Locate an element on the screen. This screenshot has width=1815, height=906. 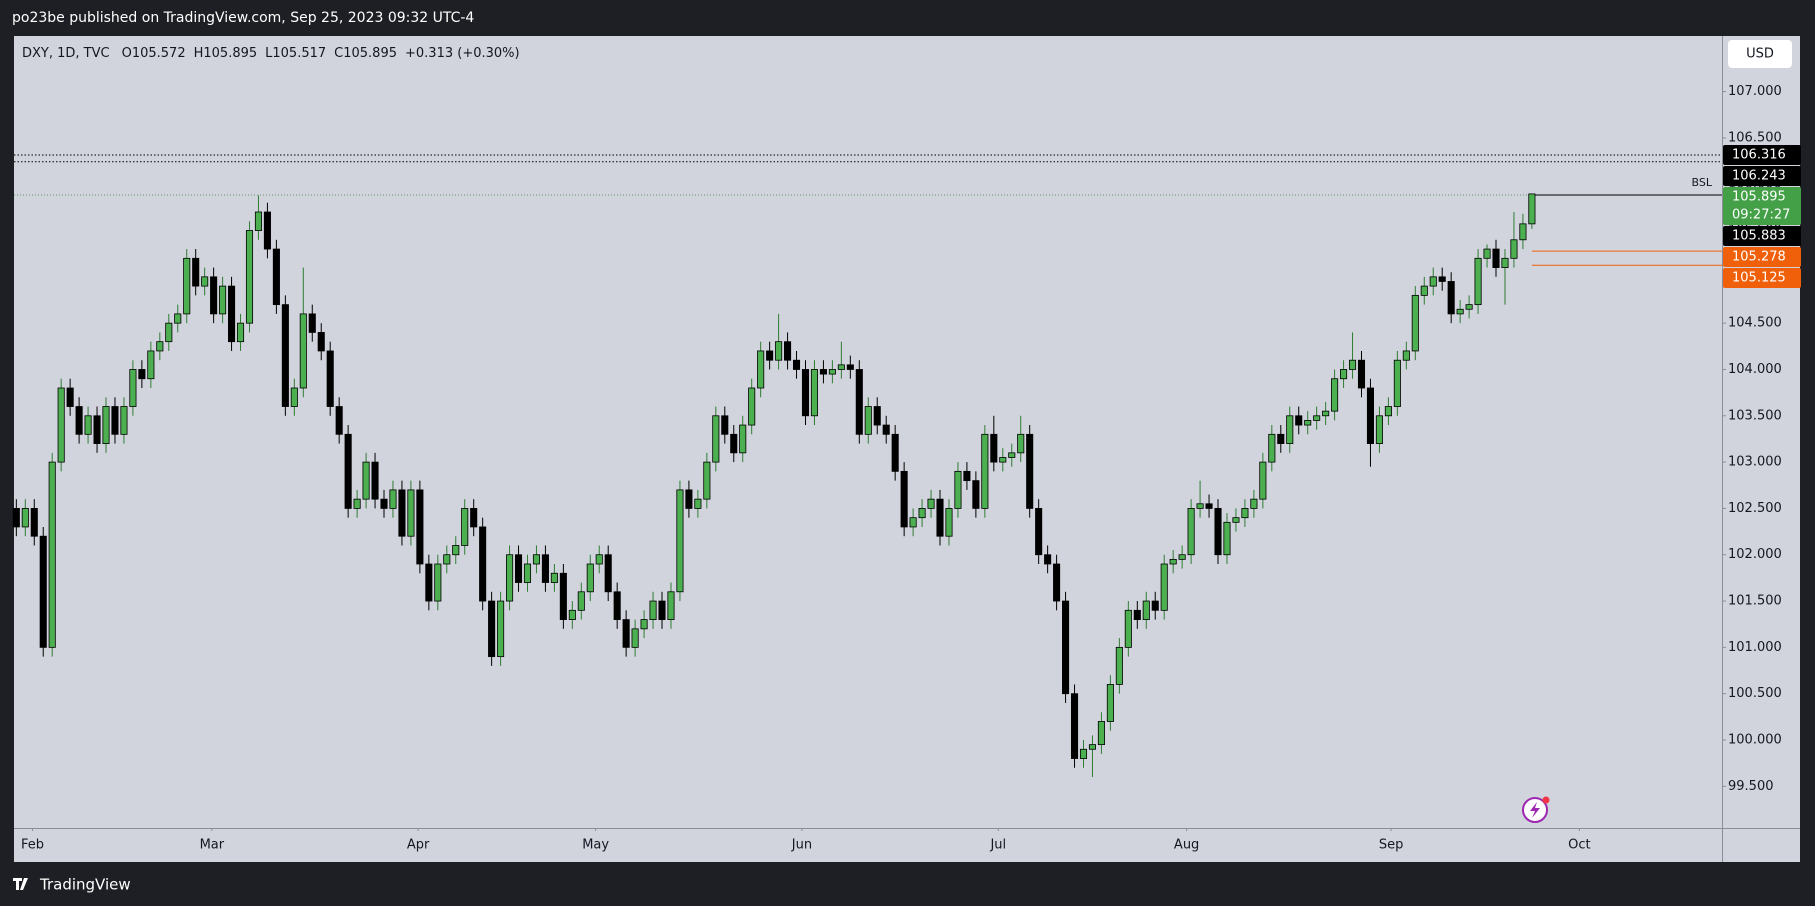
legend-value: 105.517 is located at coordinates (299, 53).